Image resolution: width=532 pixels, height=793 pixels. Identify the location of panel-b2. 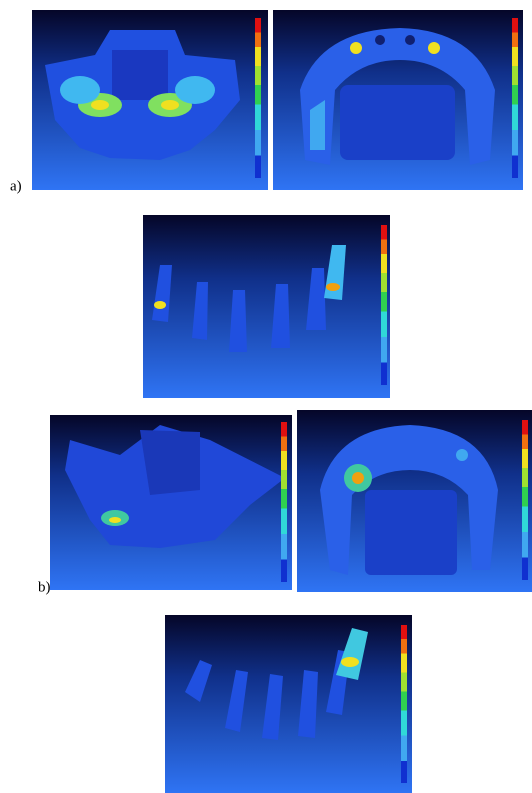
(414, 501).